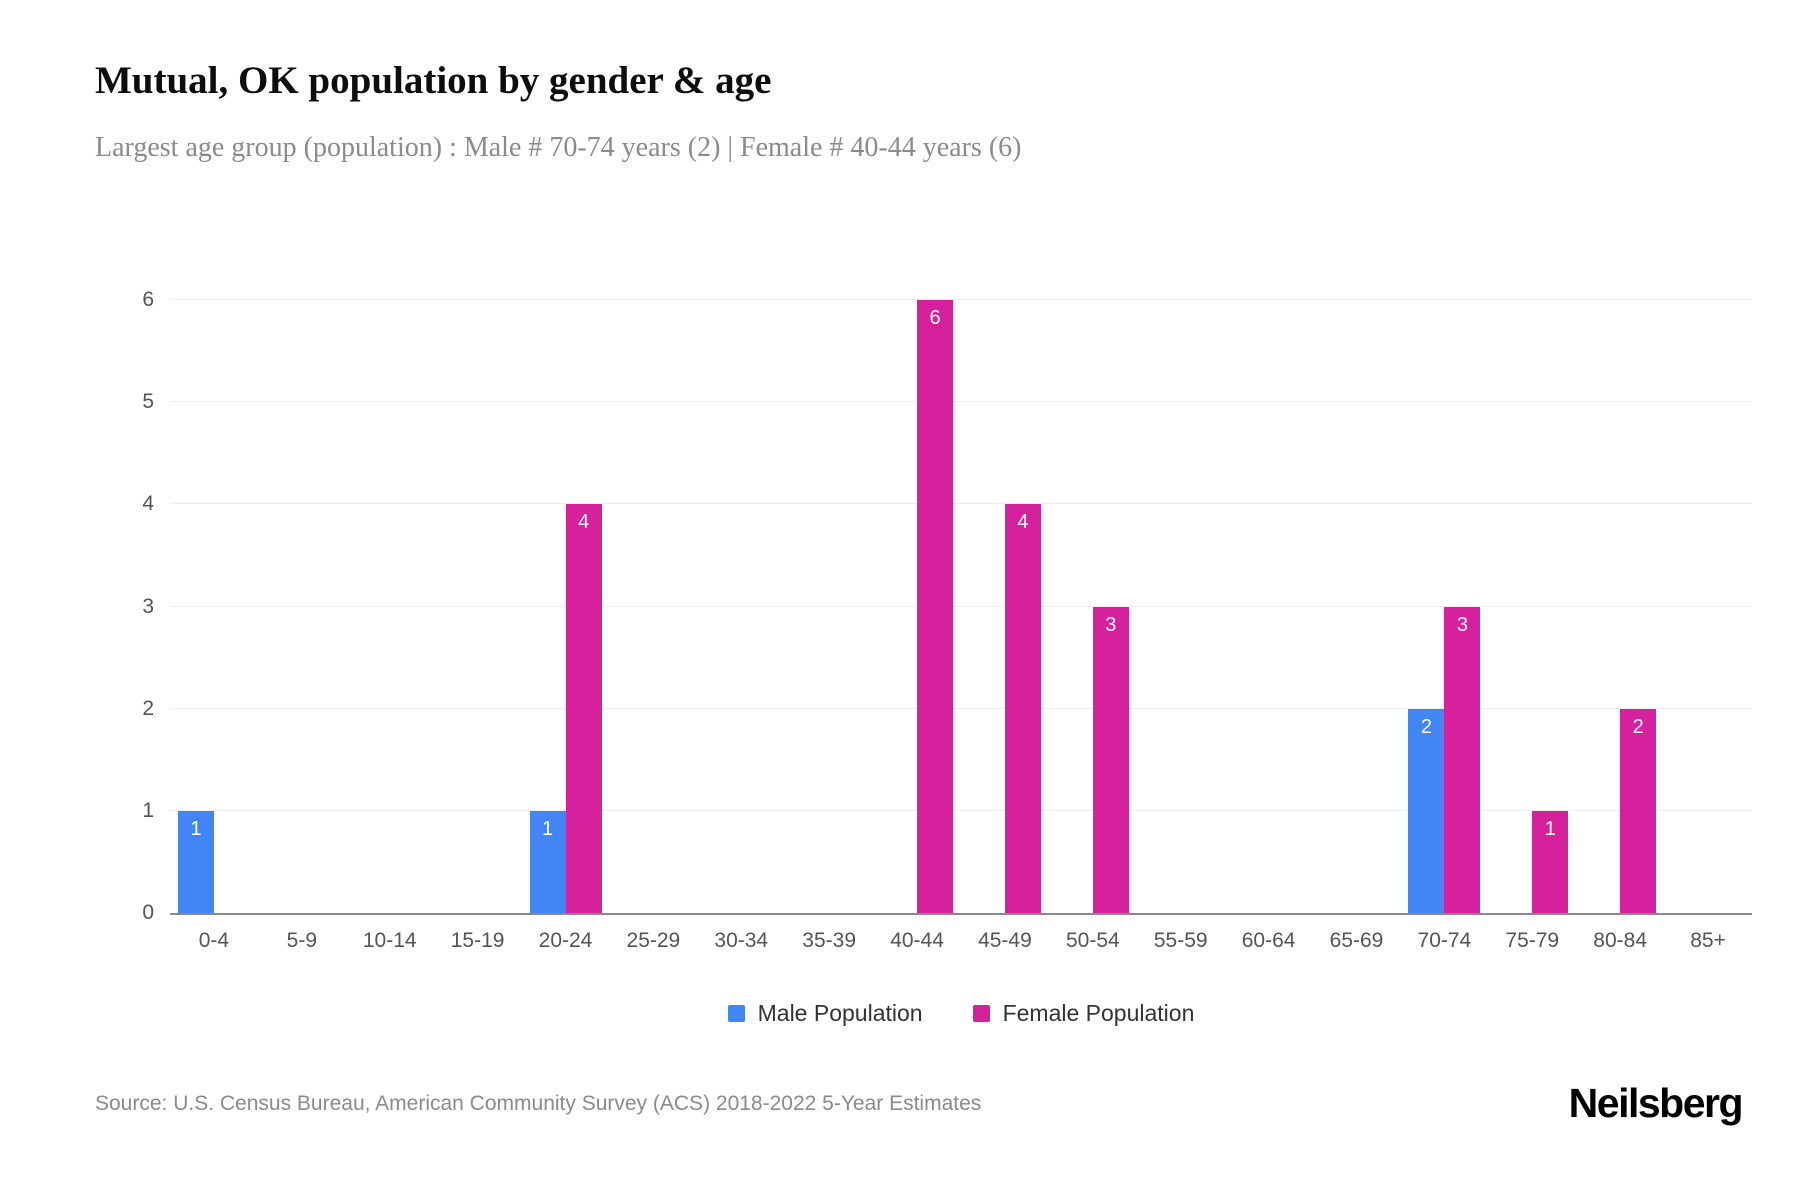  I want to click on x-axis-tick-10-14: 10-14, so click(389, 940).